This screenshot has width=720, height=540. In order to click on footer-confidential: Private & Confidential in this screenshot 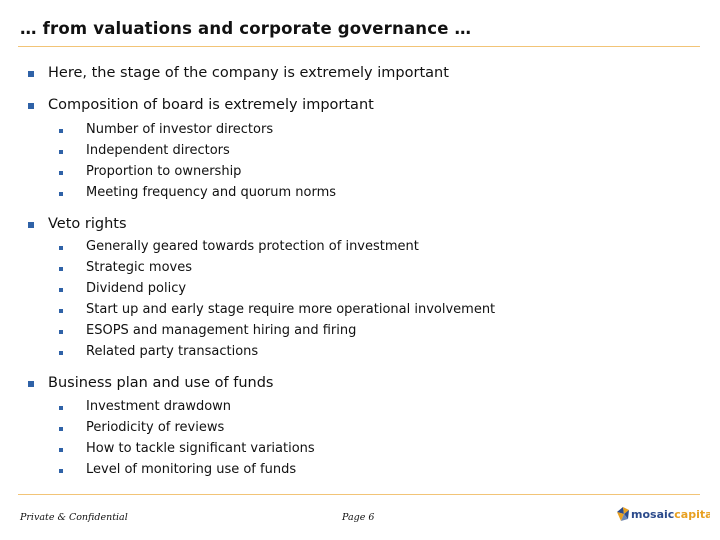, I will do `click(74, 517)`.